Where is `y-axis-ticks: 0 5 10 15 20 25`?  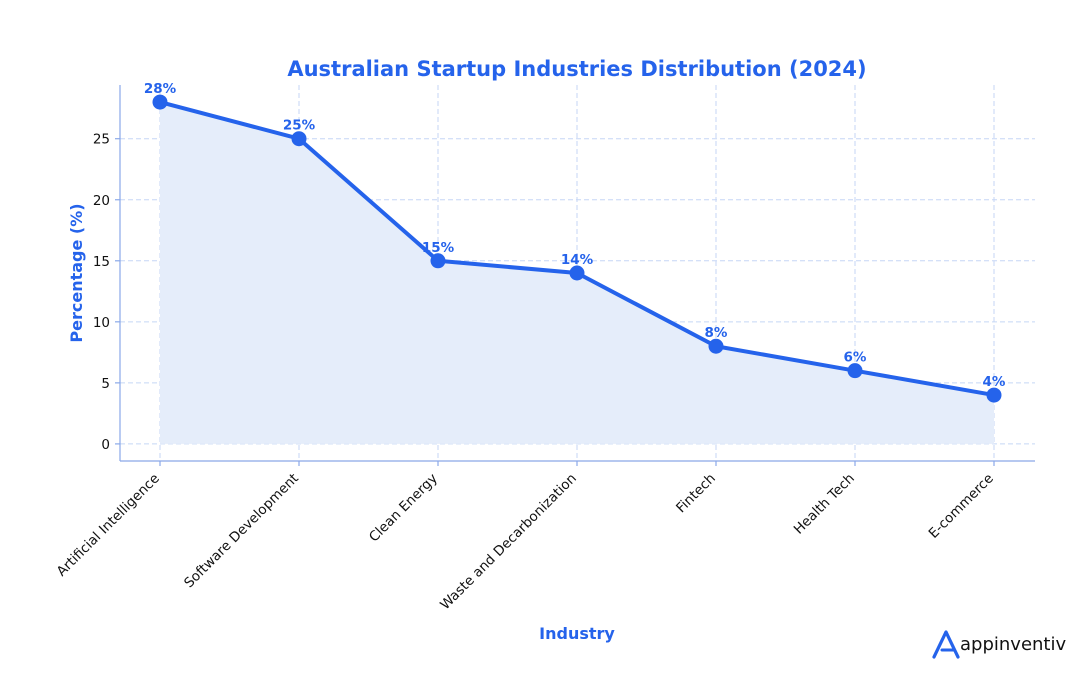 y-axis-ticks: 0 5 10 15 20 25 is located at coordinates (106, 292).